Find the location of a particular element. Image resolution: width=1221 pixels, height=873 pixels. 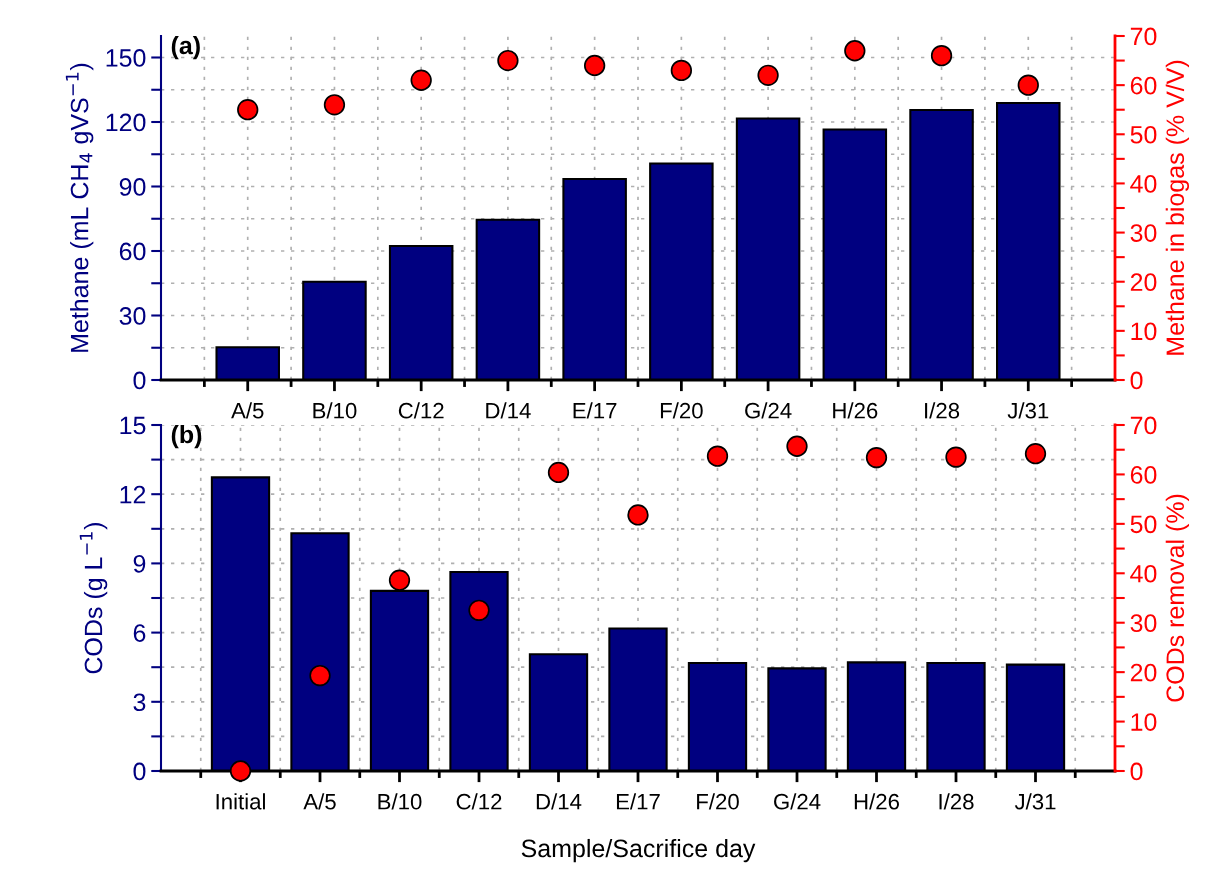

y-tick-label: 30 is located at coordinates (132, 316).